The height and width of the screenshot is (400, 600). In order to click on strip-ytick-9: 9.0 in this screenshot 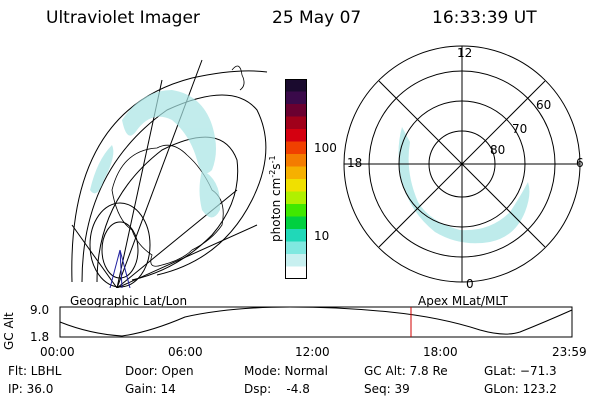, I will do `click(40, 310)`.